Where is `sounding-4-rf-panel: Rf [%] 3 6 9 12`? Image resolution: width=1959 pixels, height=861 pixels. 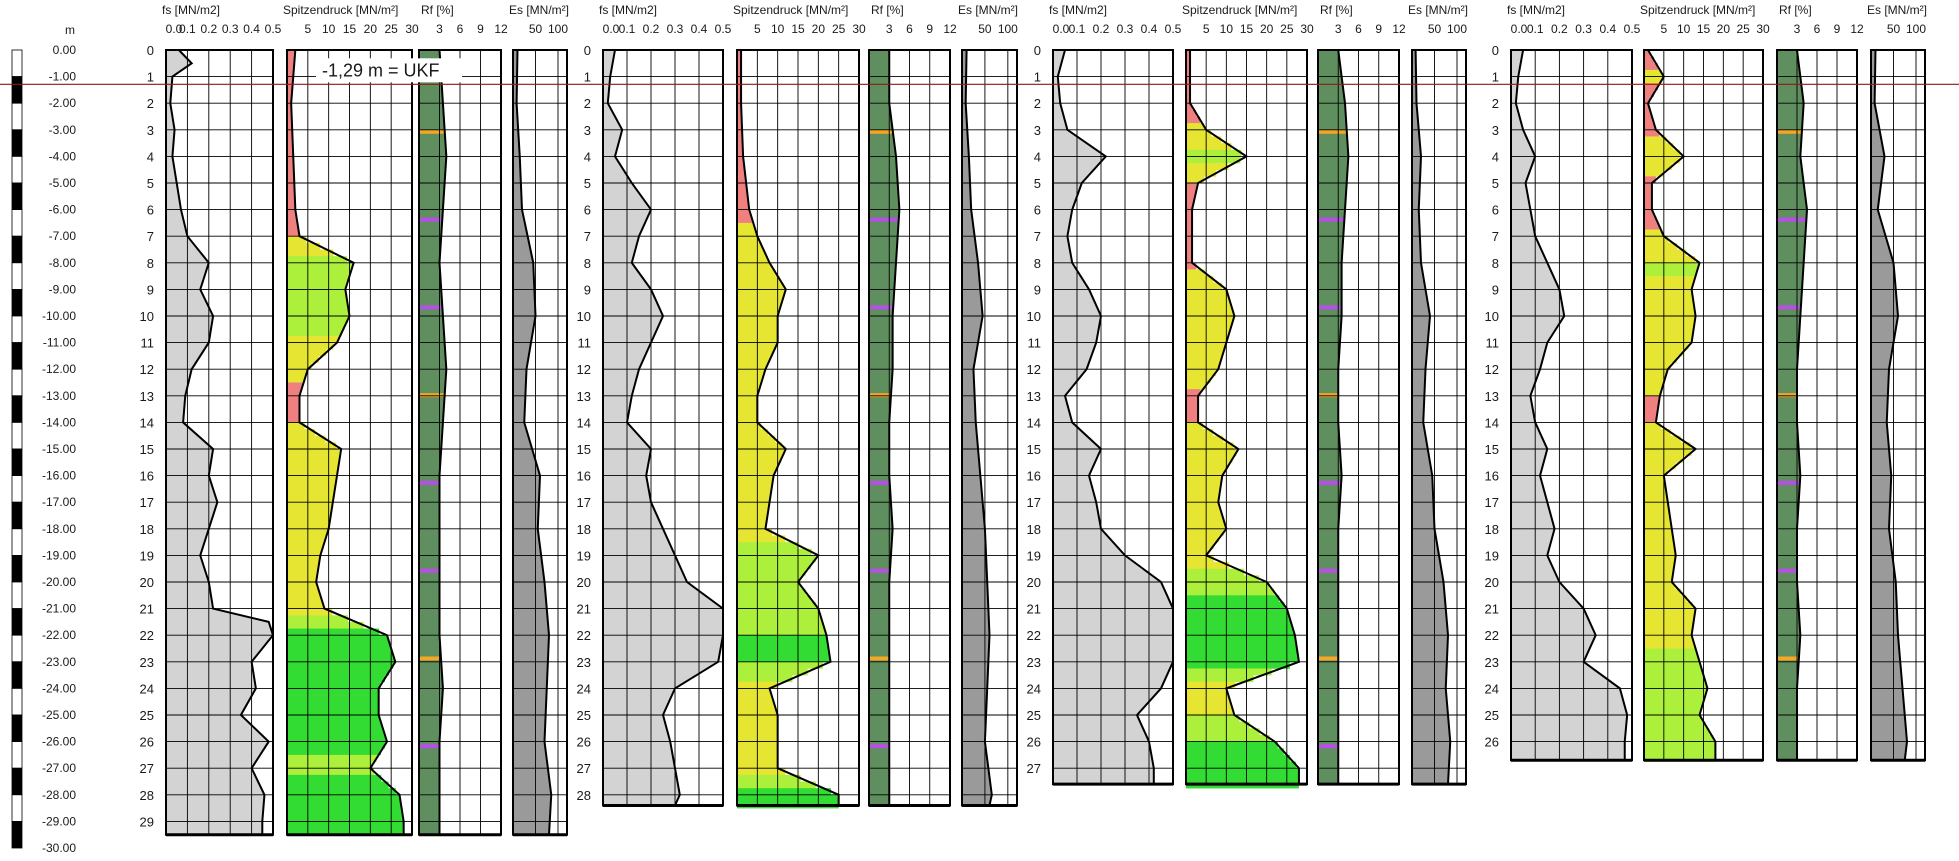 sounding-4-rf-panel: Rf [%] 3 6 9 12 is located at coordinates (1820, 382).